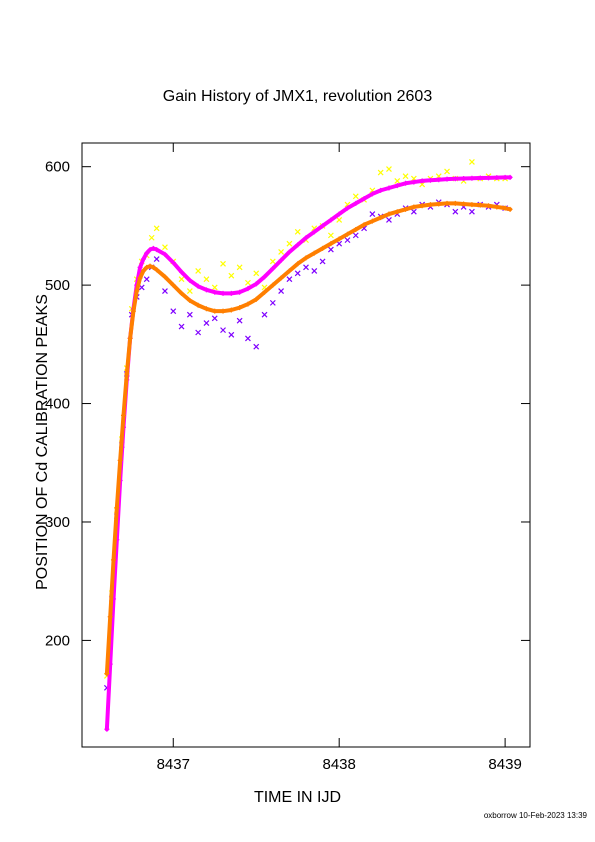 This screenshot has height=842, width=595. Describe the element at coordinates (57, 404) in the screenshot. I see `y-tick-label: 400` at that location.